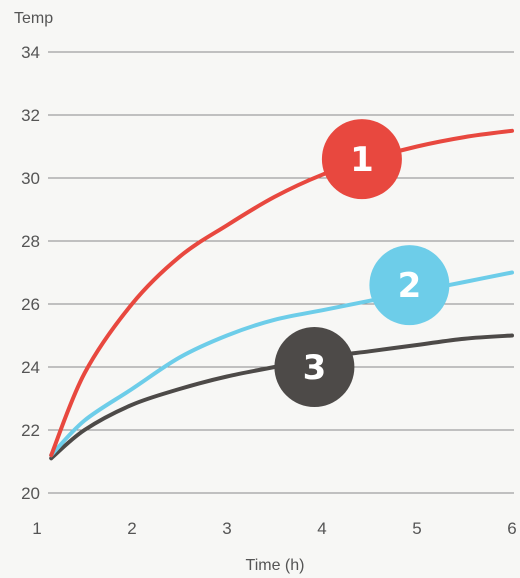 The image size is (520, 578). Describe the element at coordinates (30, 273) in the screenshot. I see `y-tick-labels: 20 22 24 26 28 30 32 34` at that location.